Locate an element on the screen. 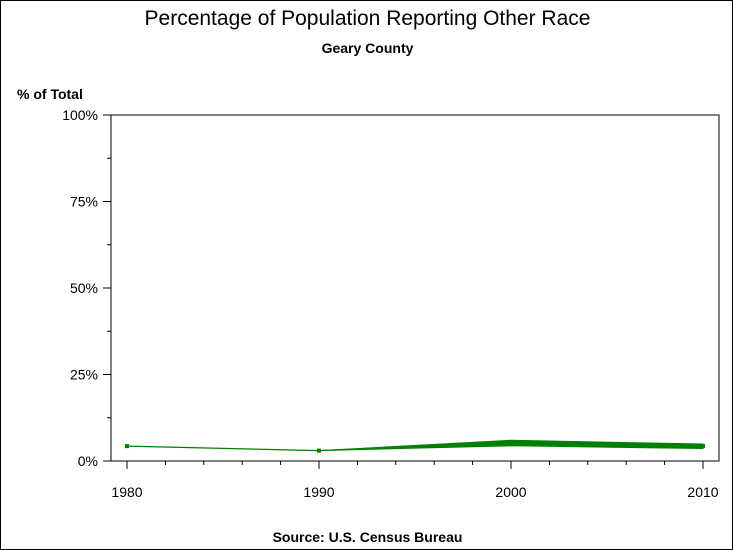 Image resolution: width=733 pixels, height=550 pixels. x-tick-label: 1990 is located at coordinates (318, 492).